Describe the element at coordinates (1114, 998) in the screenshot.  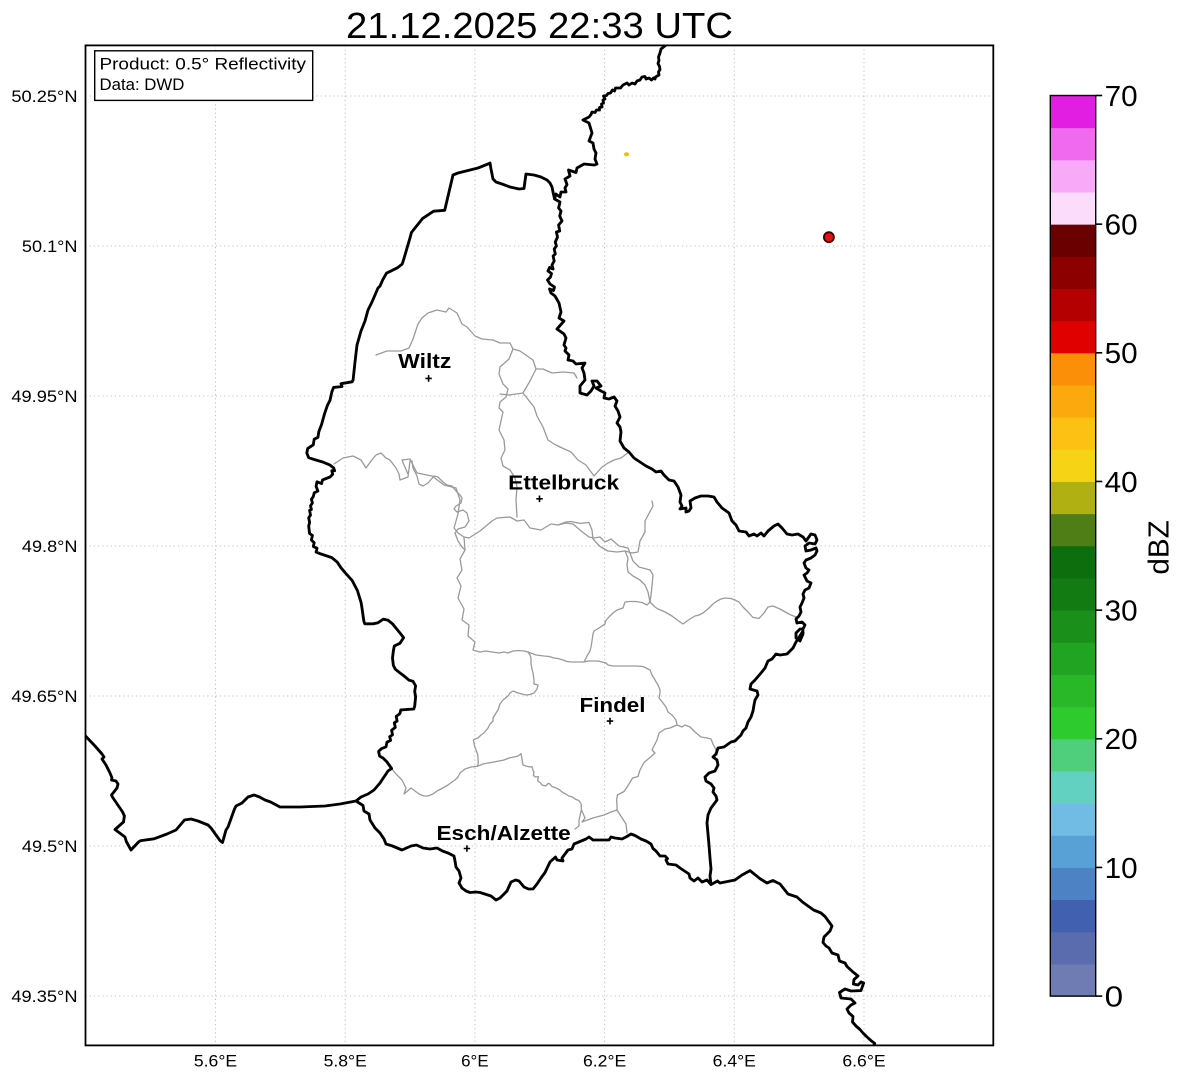
I see `svg-text: 0` at that location.